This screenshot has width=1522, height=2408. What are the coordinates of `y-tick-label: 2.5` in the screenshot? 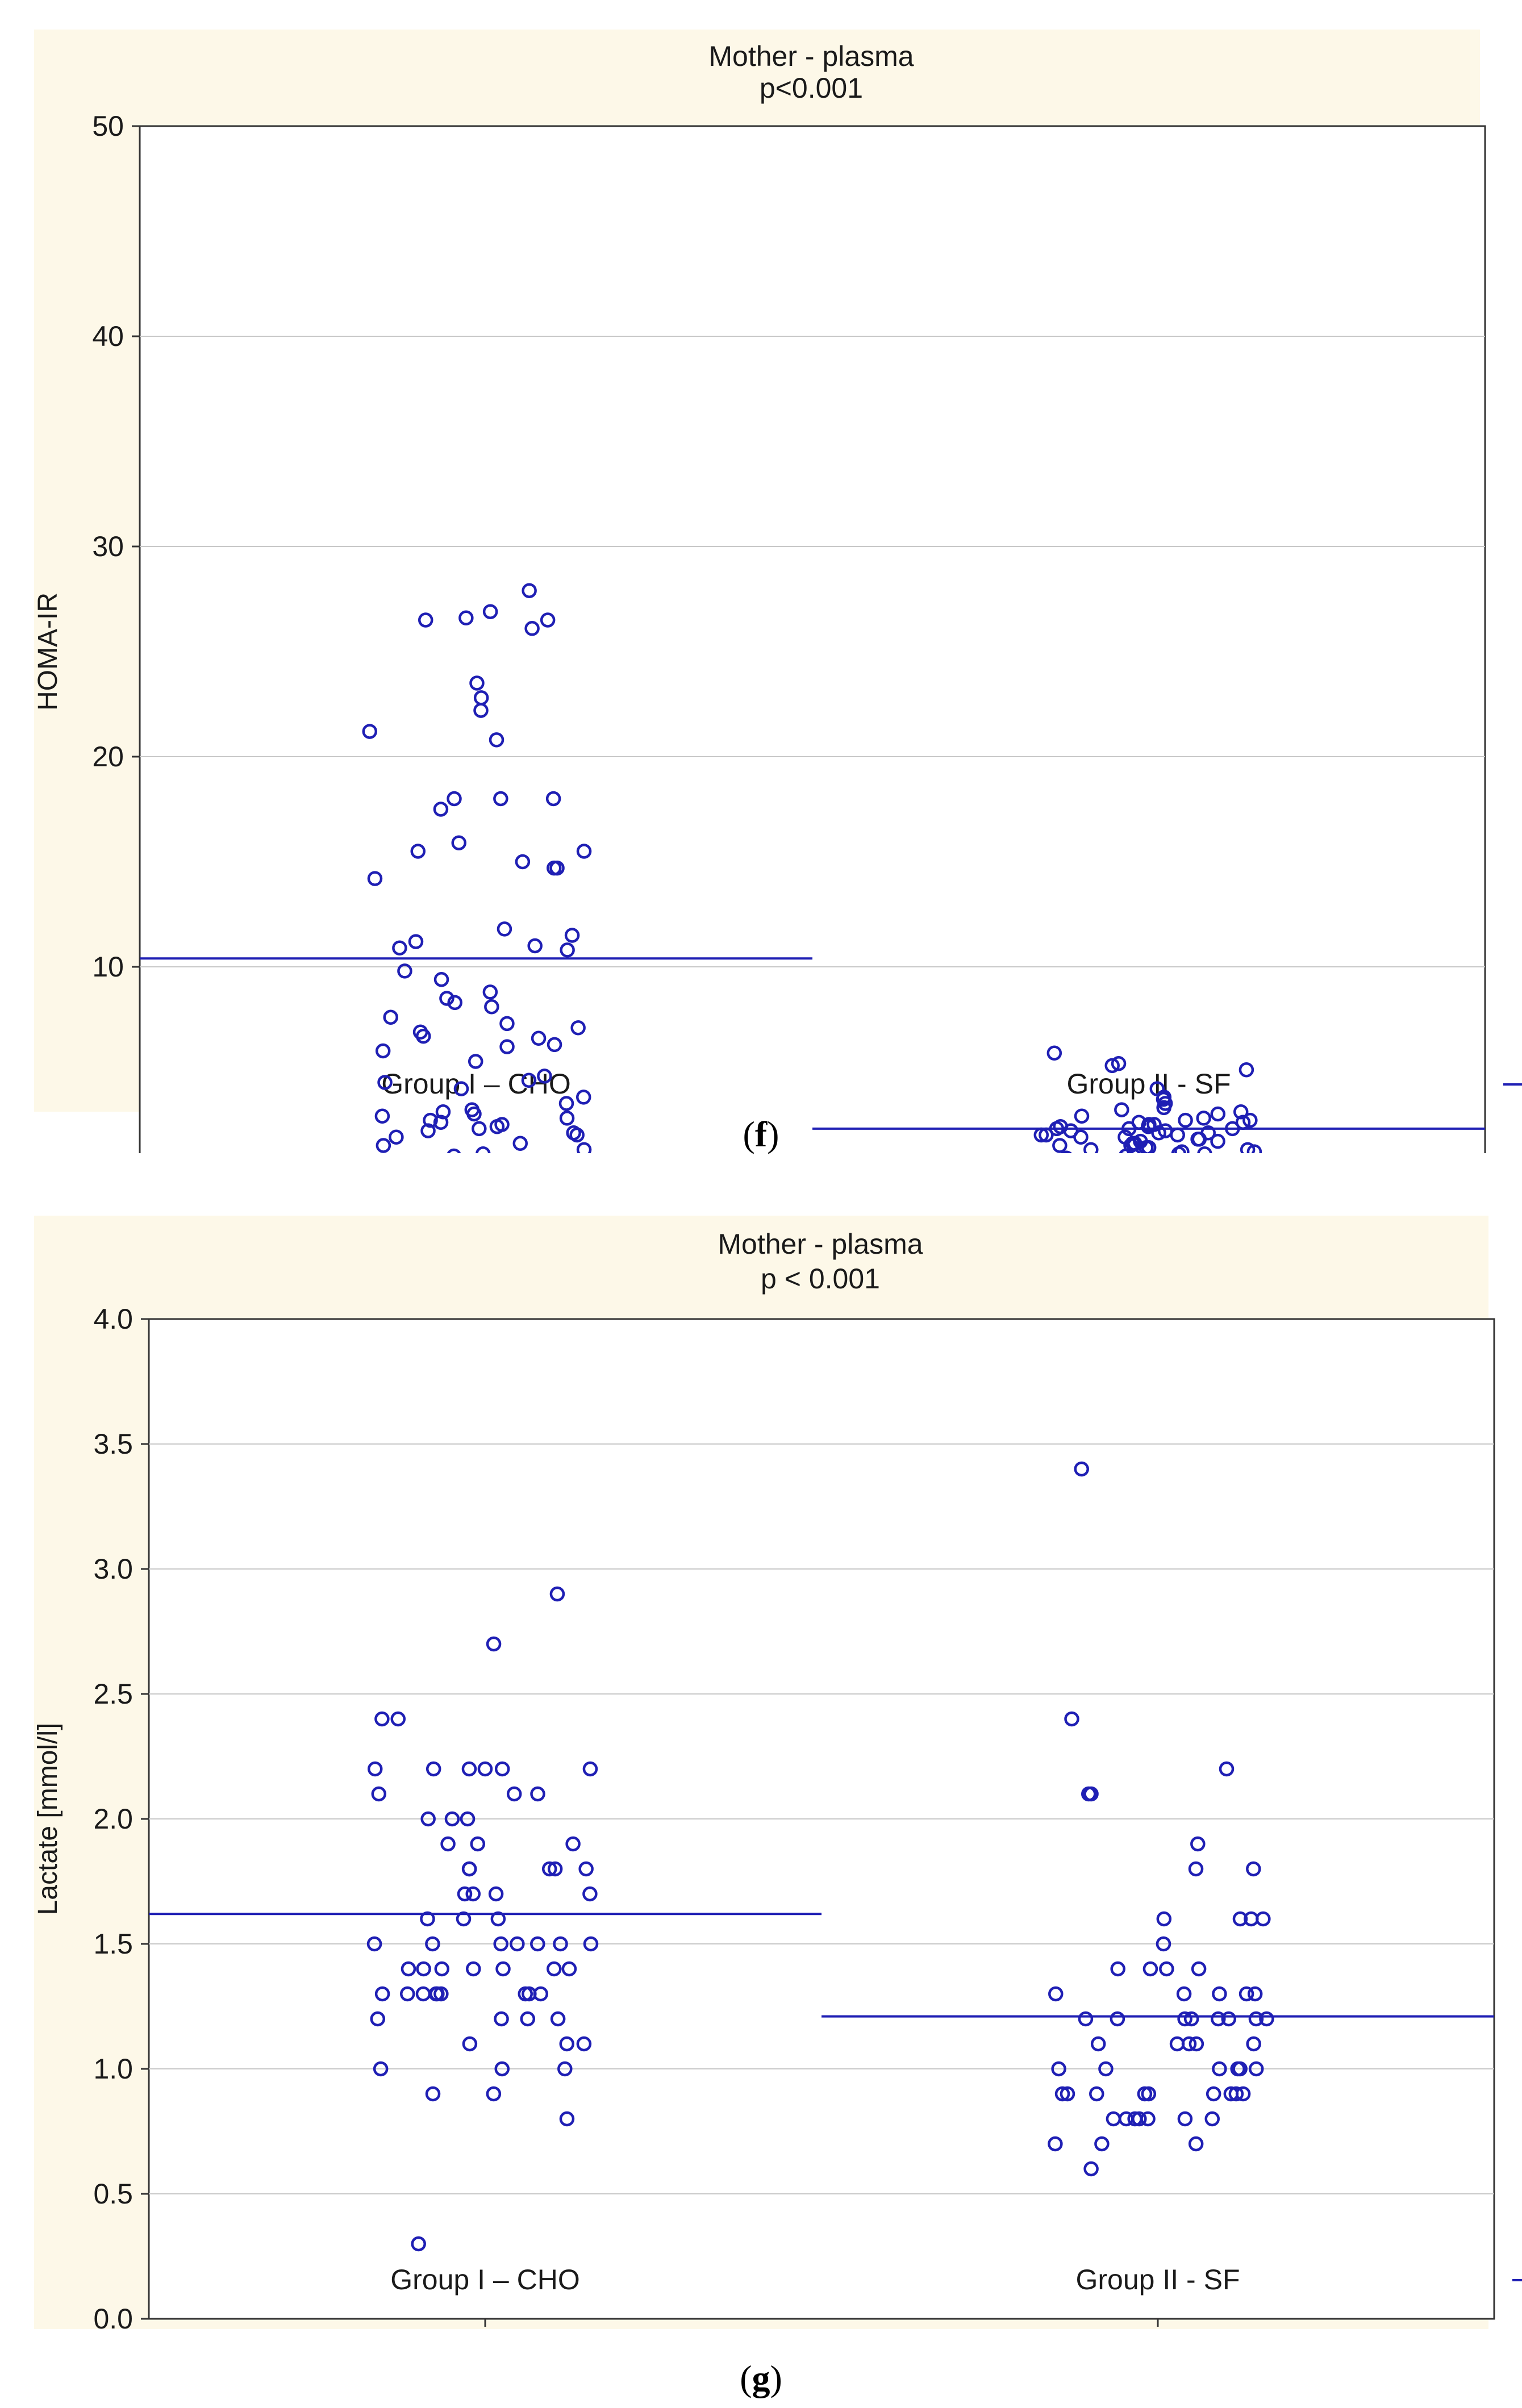 It's located at (113, 1694).